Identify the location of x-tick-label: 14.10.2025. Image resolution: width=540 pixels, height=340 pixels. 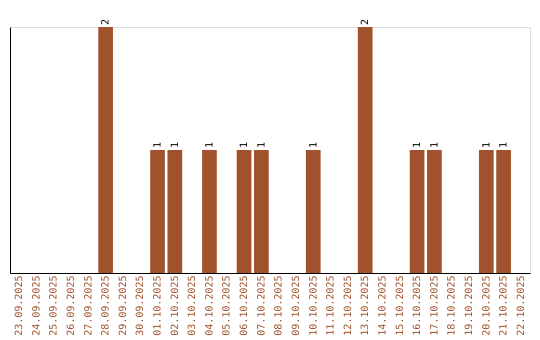
(382, 306).